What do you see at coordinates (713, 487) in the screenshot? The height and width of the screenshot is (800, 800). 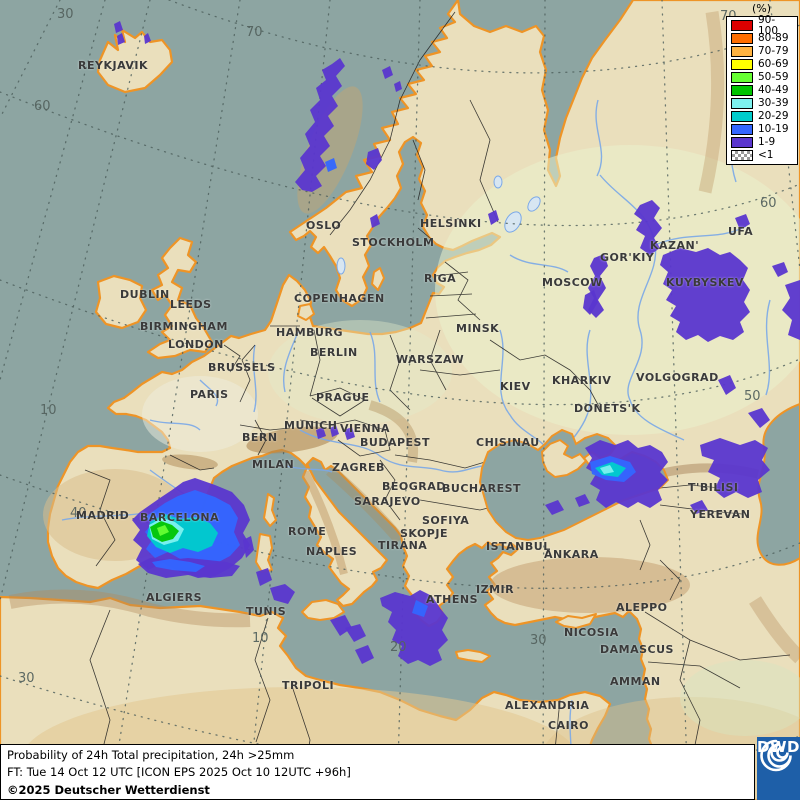 I see `city-label: T'BILISI` at bounding box center [713, 487].